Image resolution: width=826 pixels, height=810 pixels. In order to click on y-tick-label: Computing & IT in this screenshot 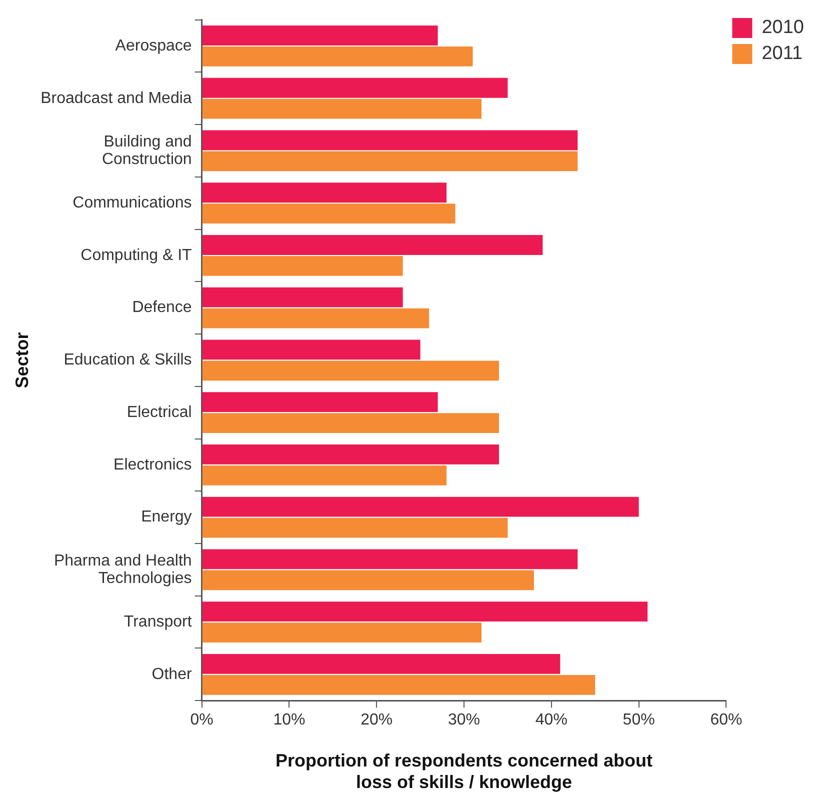, I will do `click(136, 255)`.